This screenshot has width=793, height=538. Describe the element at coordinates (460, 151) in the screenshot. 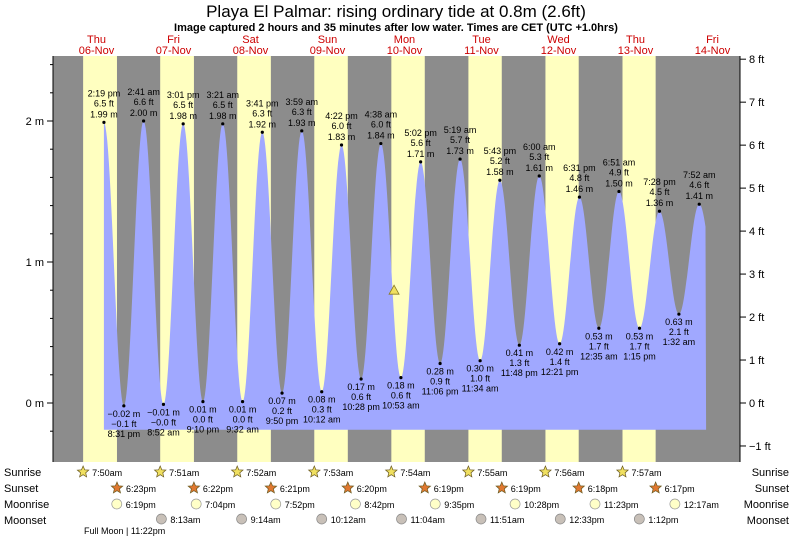

I see `high-tide-metres: 1.73 m` at that location.